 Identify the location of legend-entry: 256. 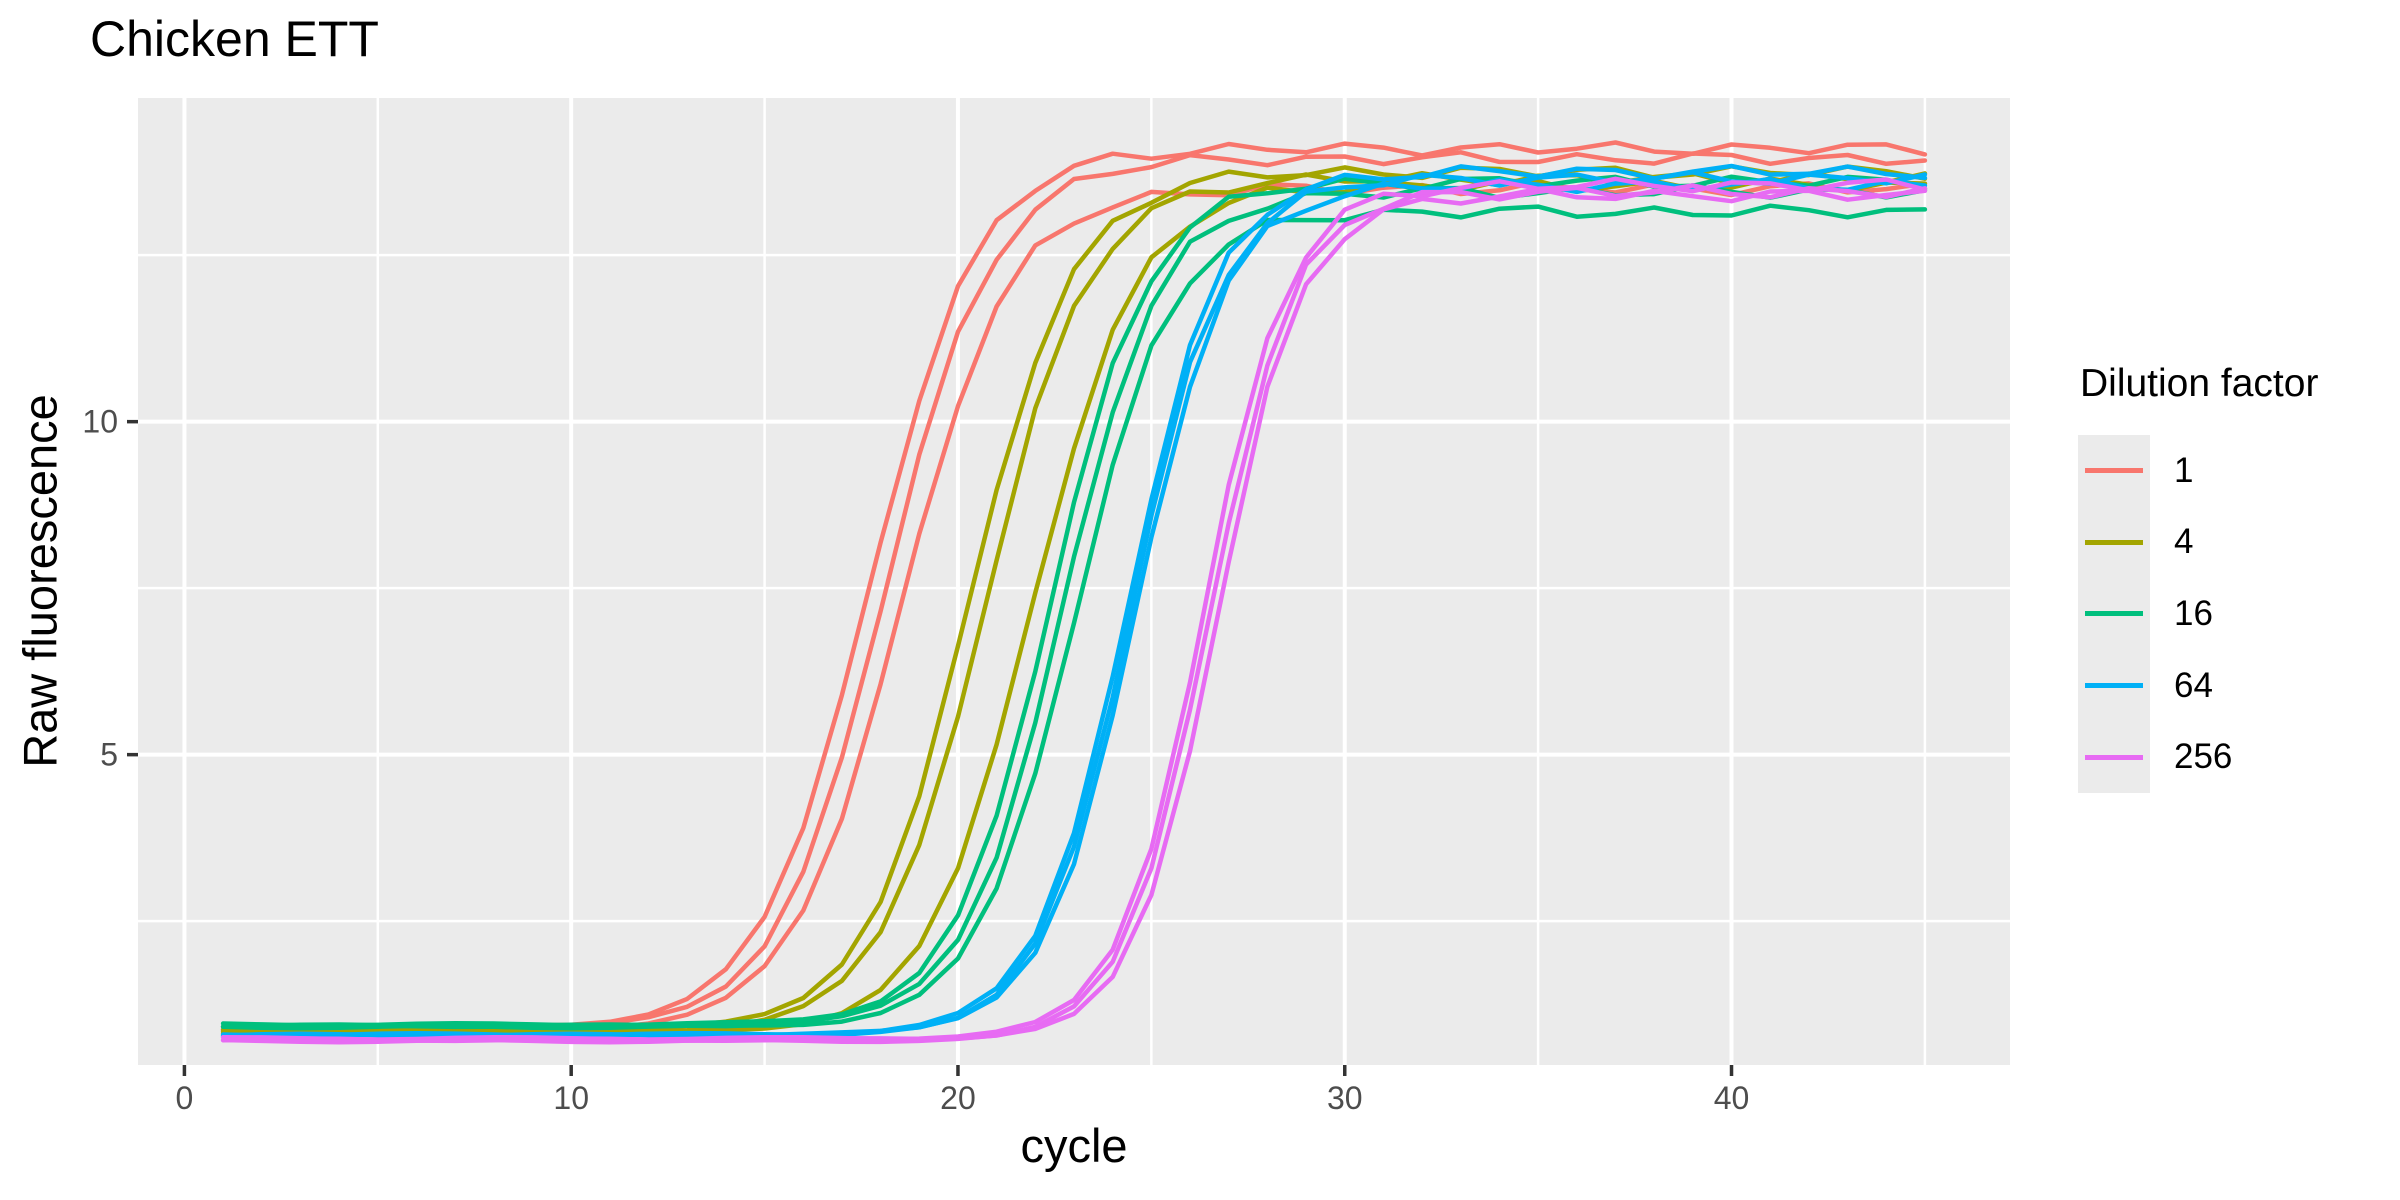
(2155, 757).